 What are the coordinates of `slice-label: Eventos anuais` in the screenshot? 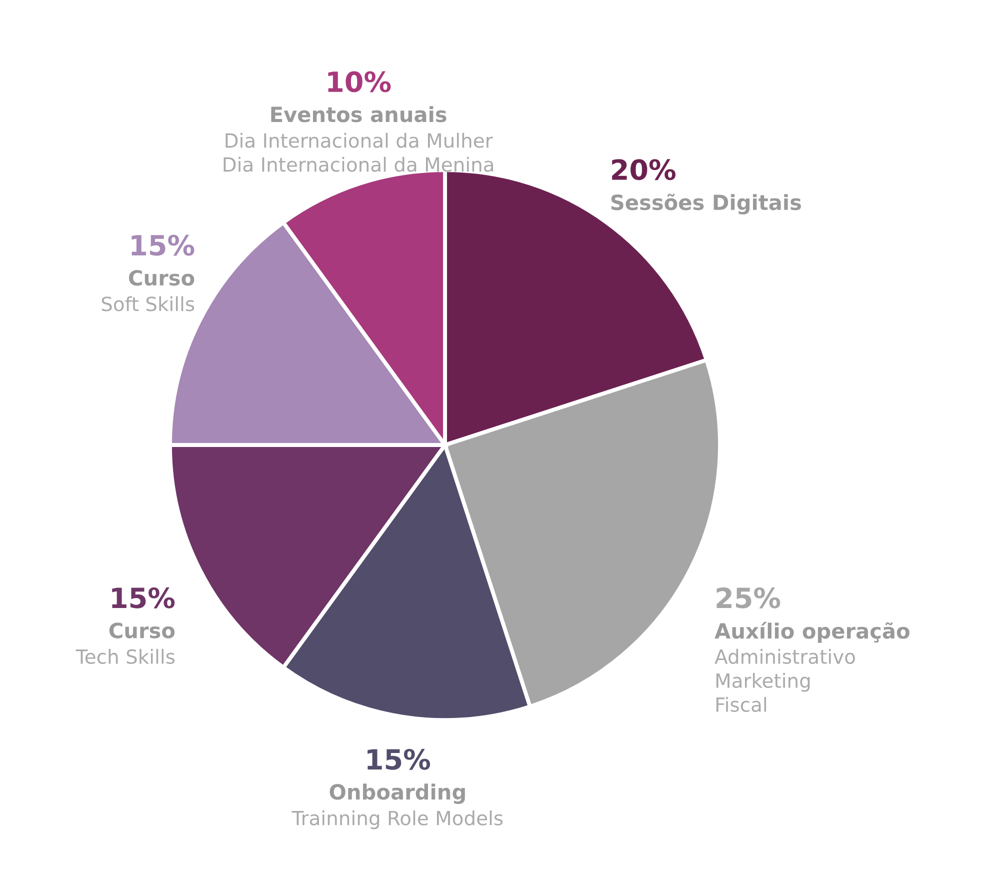 It's located at (358, 114).